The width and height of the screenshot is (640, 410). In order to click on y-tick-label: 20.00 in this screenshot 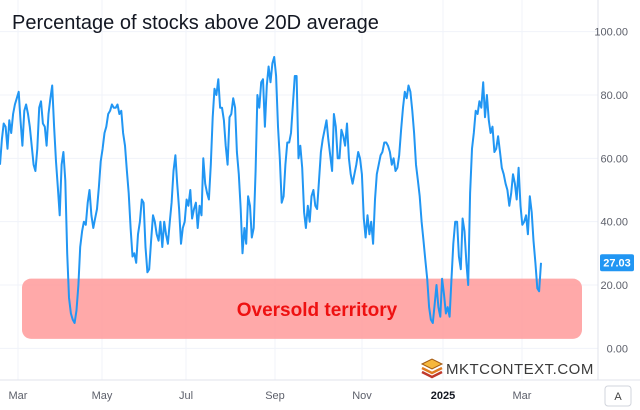, I will do `click(614, 286)`.